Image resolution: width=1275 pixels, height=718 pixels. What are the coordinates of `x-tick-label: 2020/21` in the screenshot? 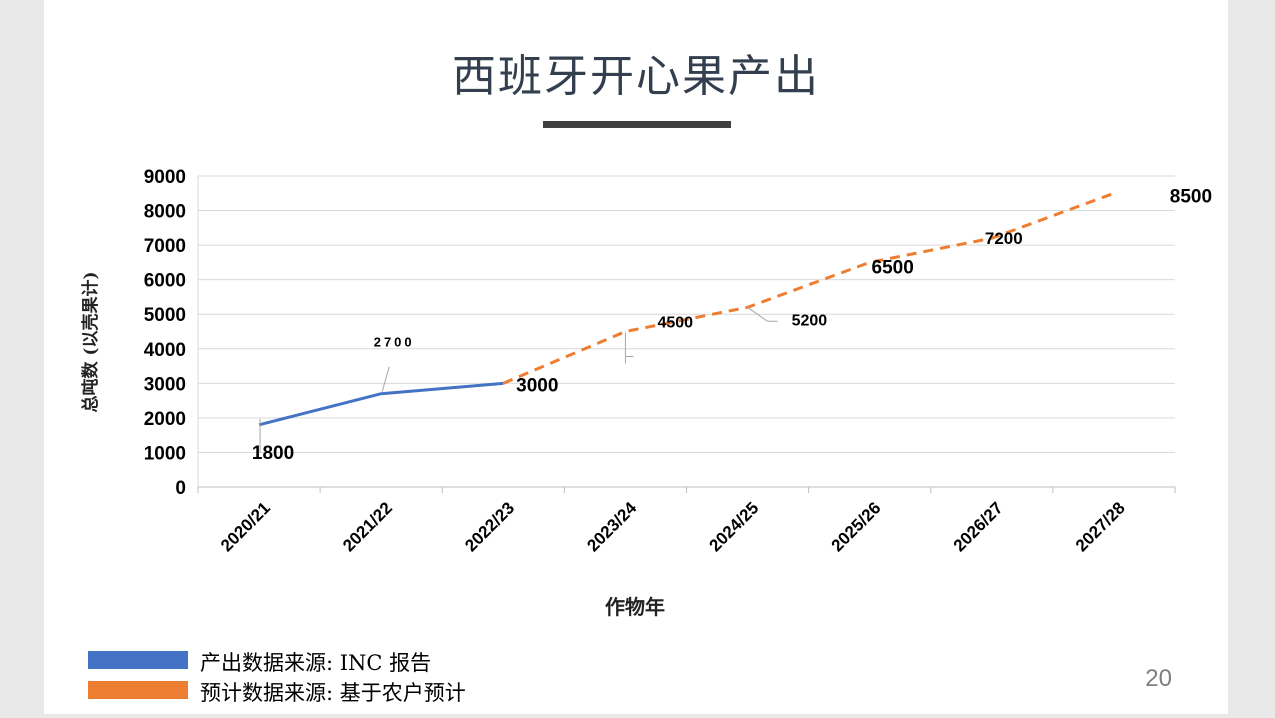 It's located at (245, 526).